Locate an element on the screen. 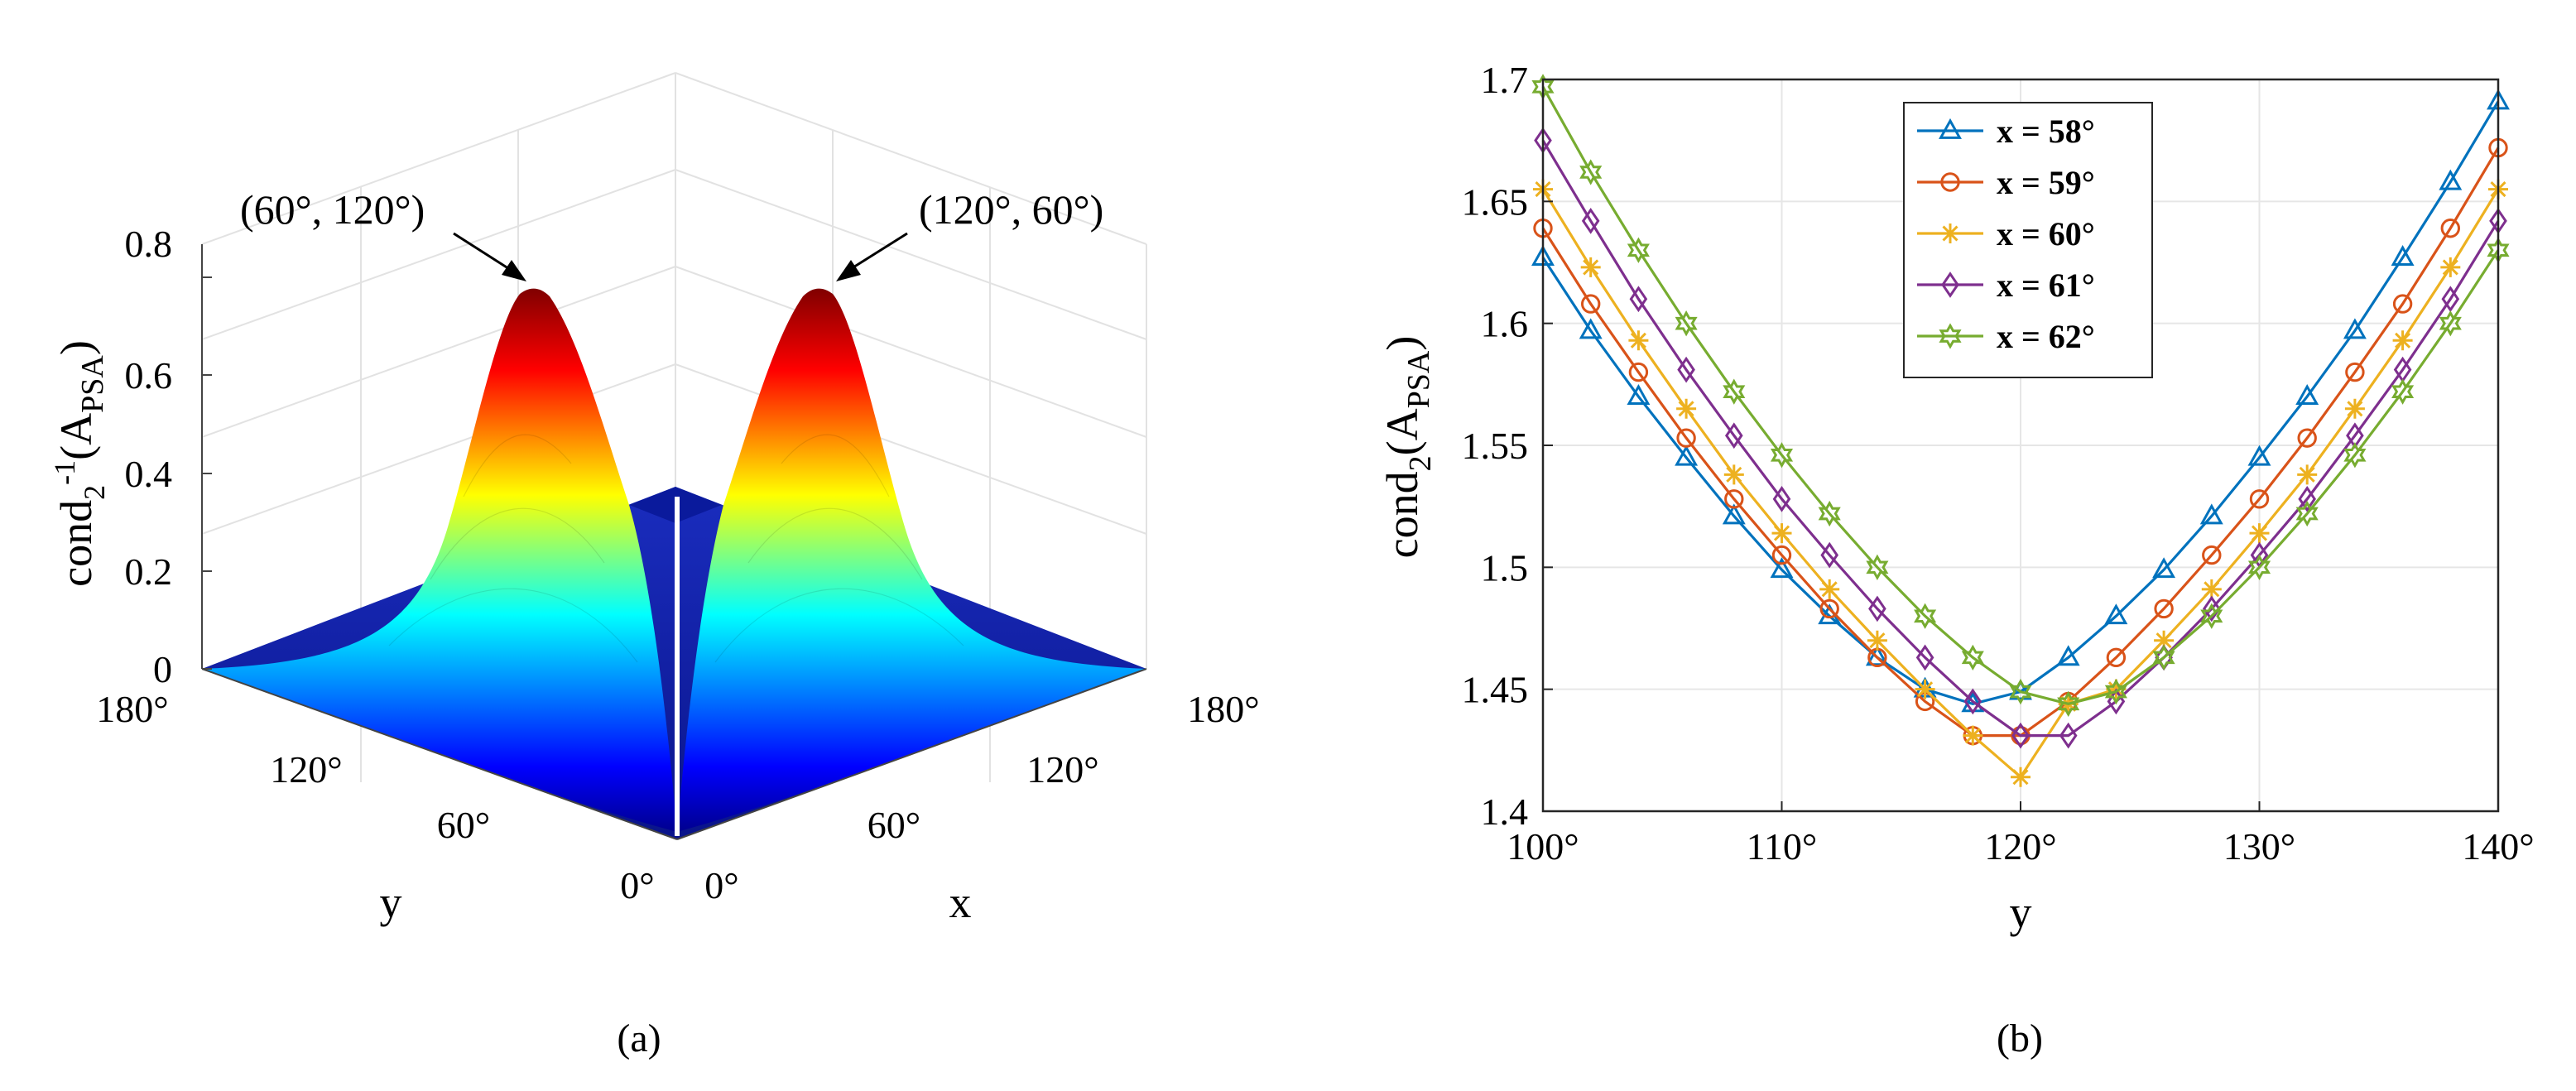  x-axis-label-3d: x is located at coordinates (960, 902).